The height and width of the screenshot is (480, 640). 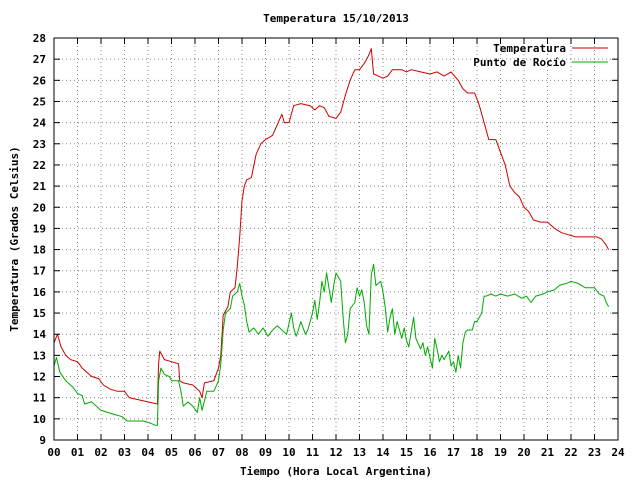 I want to click on chart-title: Temperatura 15/10/2013, so click(x=336, y=18).